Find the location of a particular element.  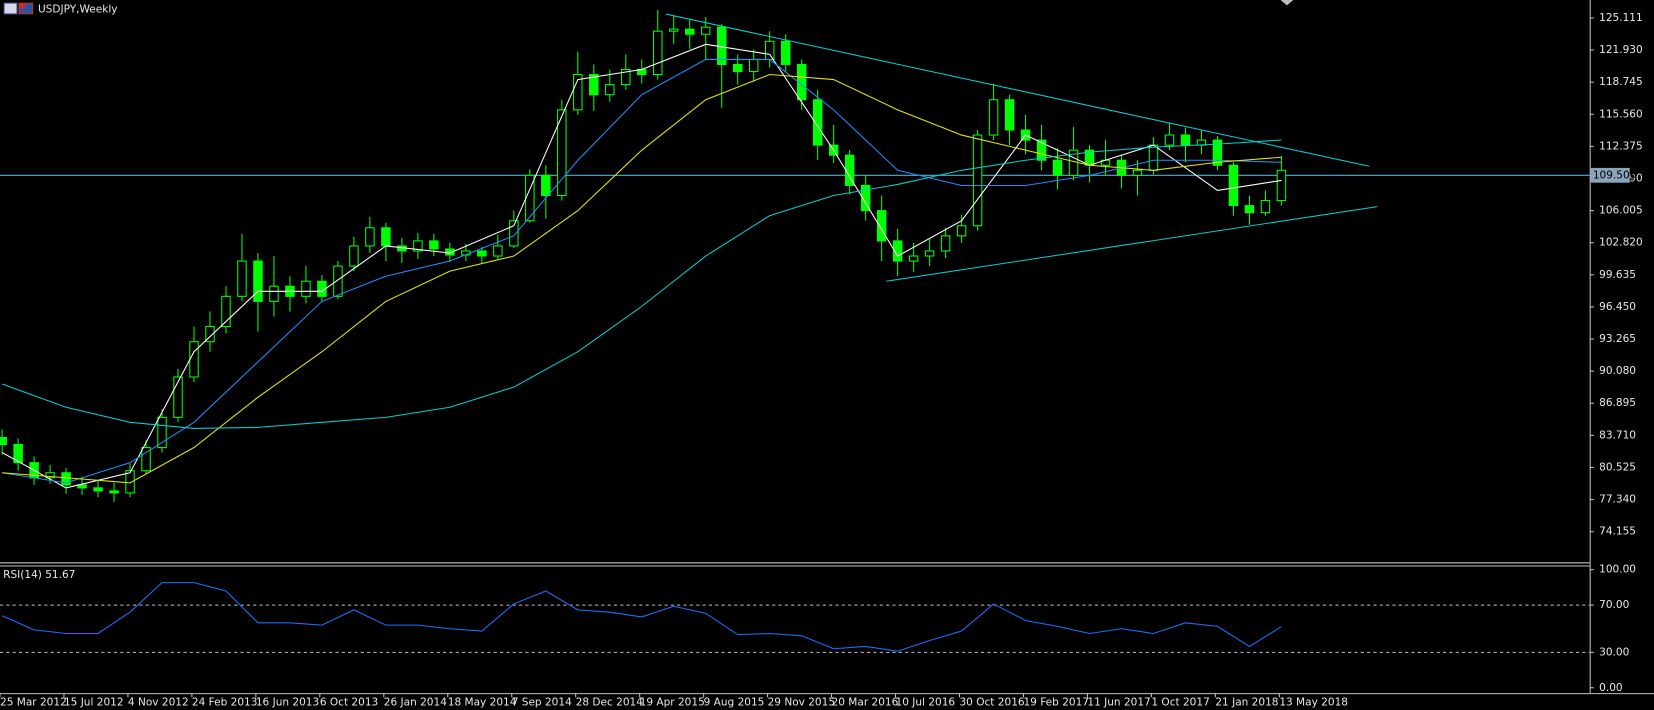

rsi-pane is located at coordinates (795, 617).